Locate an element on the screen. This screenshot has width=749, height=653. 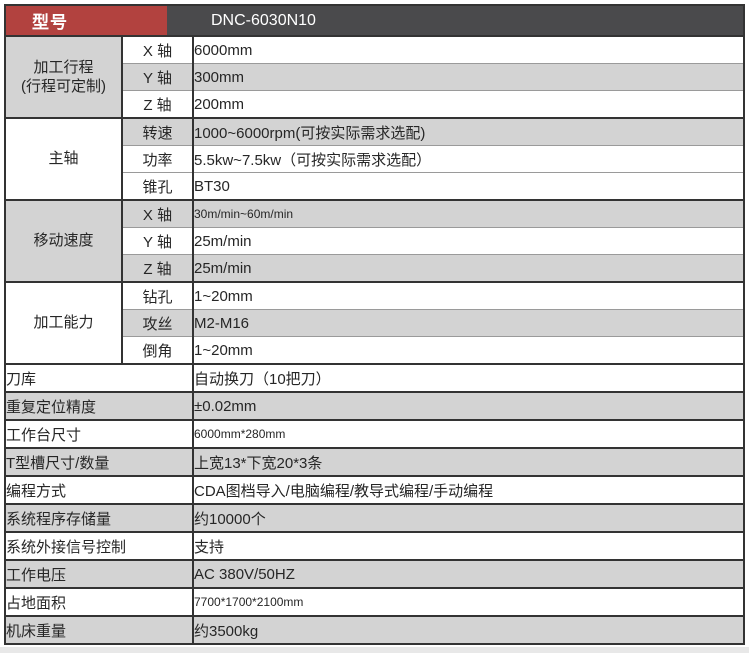
table-row: 重复定位精度 ±0.02mm is located at coordinates (374, 405).